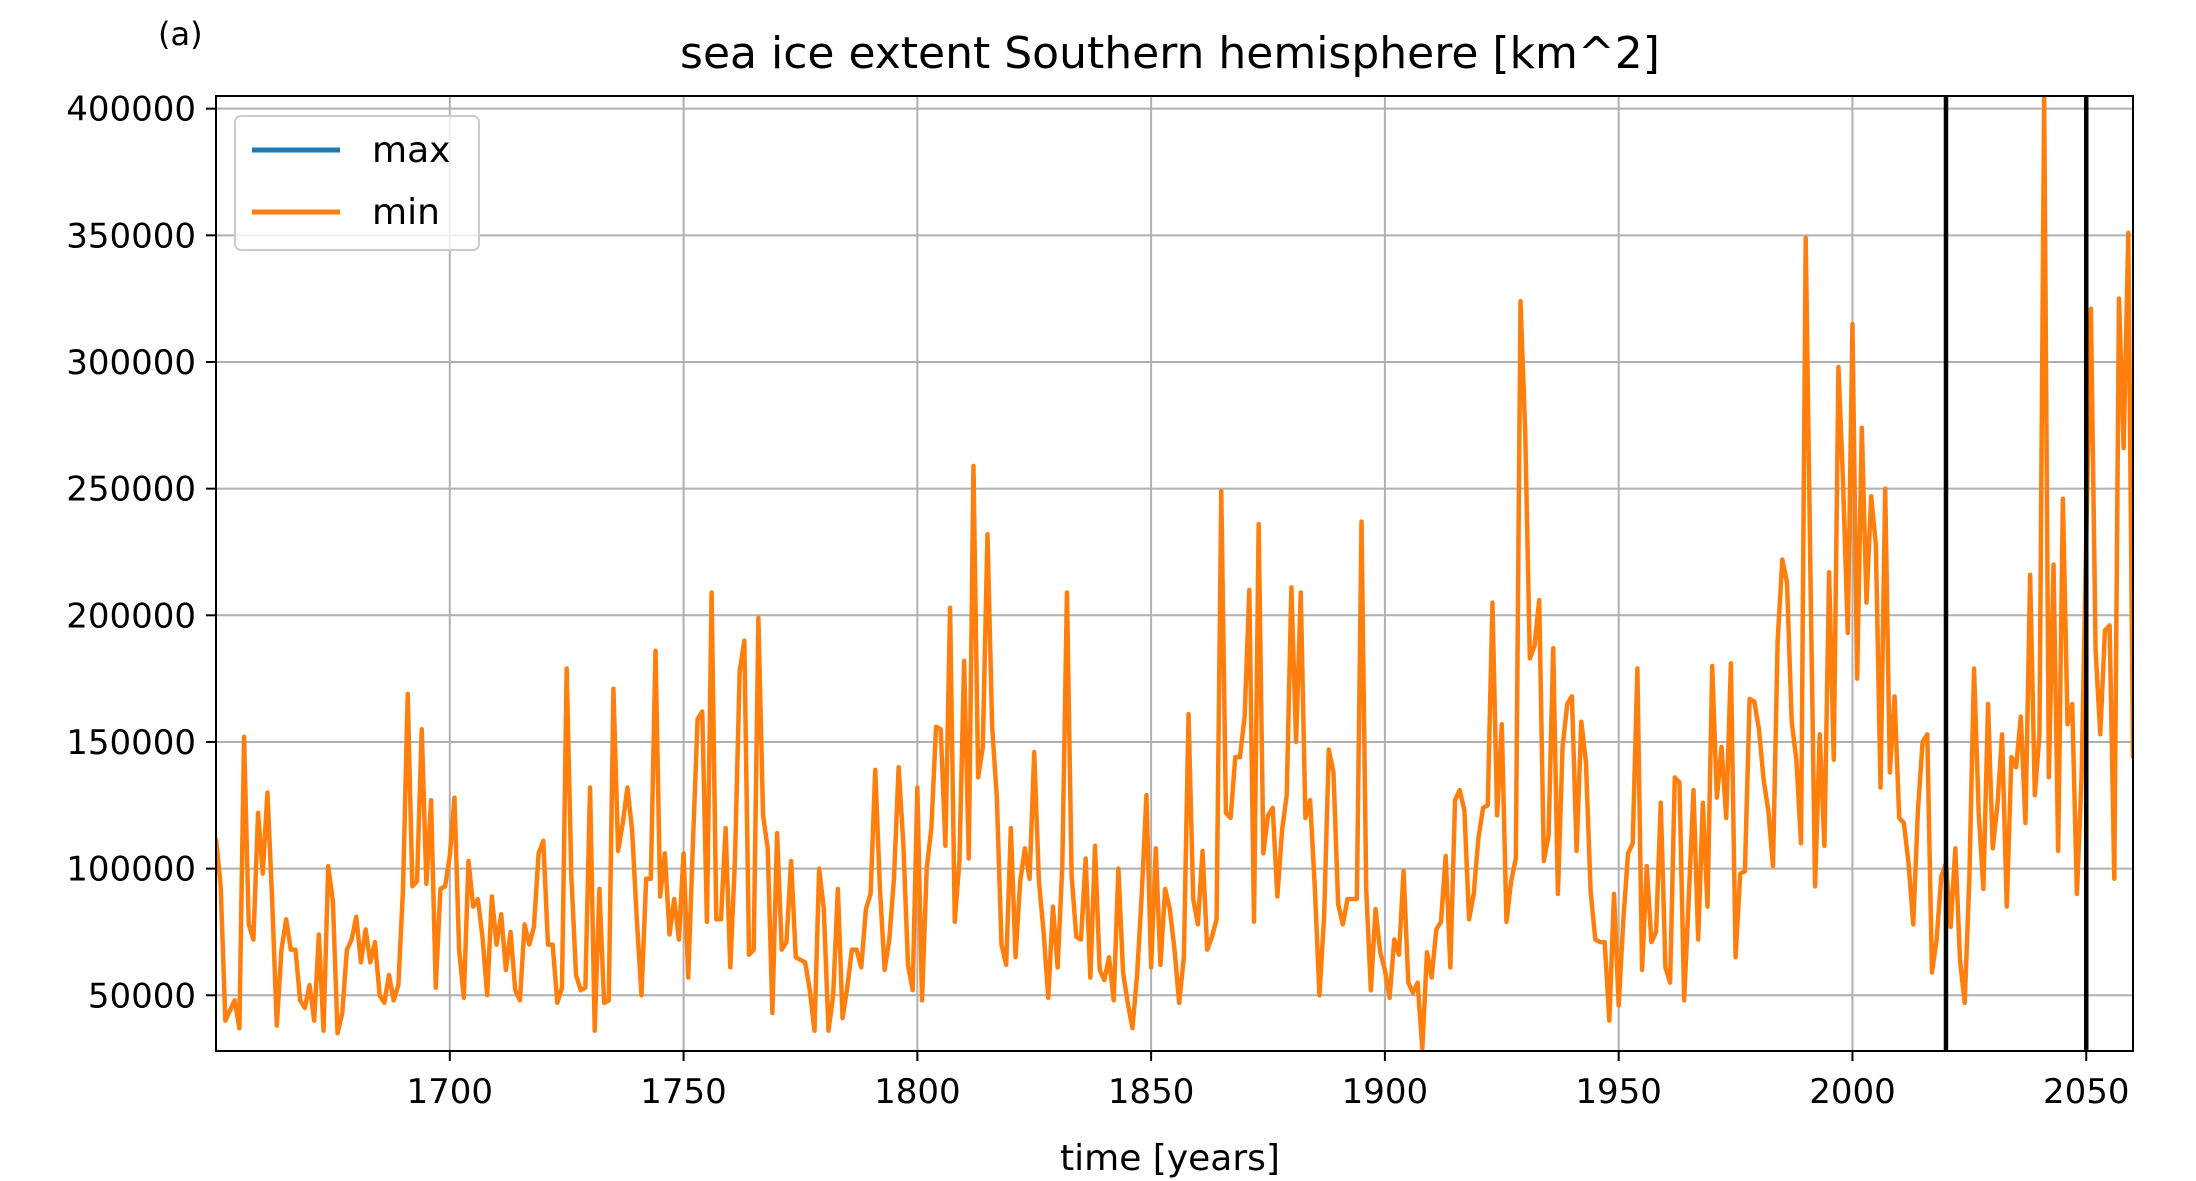  I want to click on legend: max min, so click(357, 183).